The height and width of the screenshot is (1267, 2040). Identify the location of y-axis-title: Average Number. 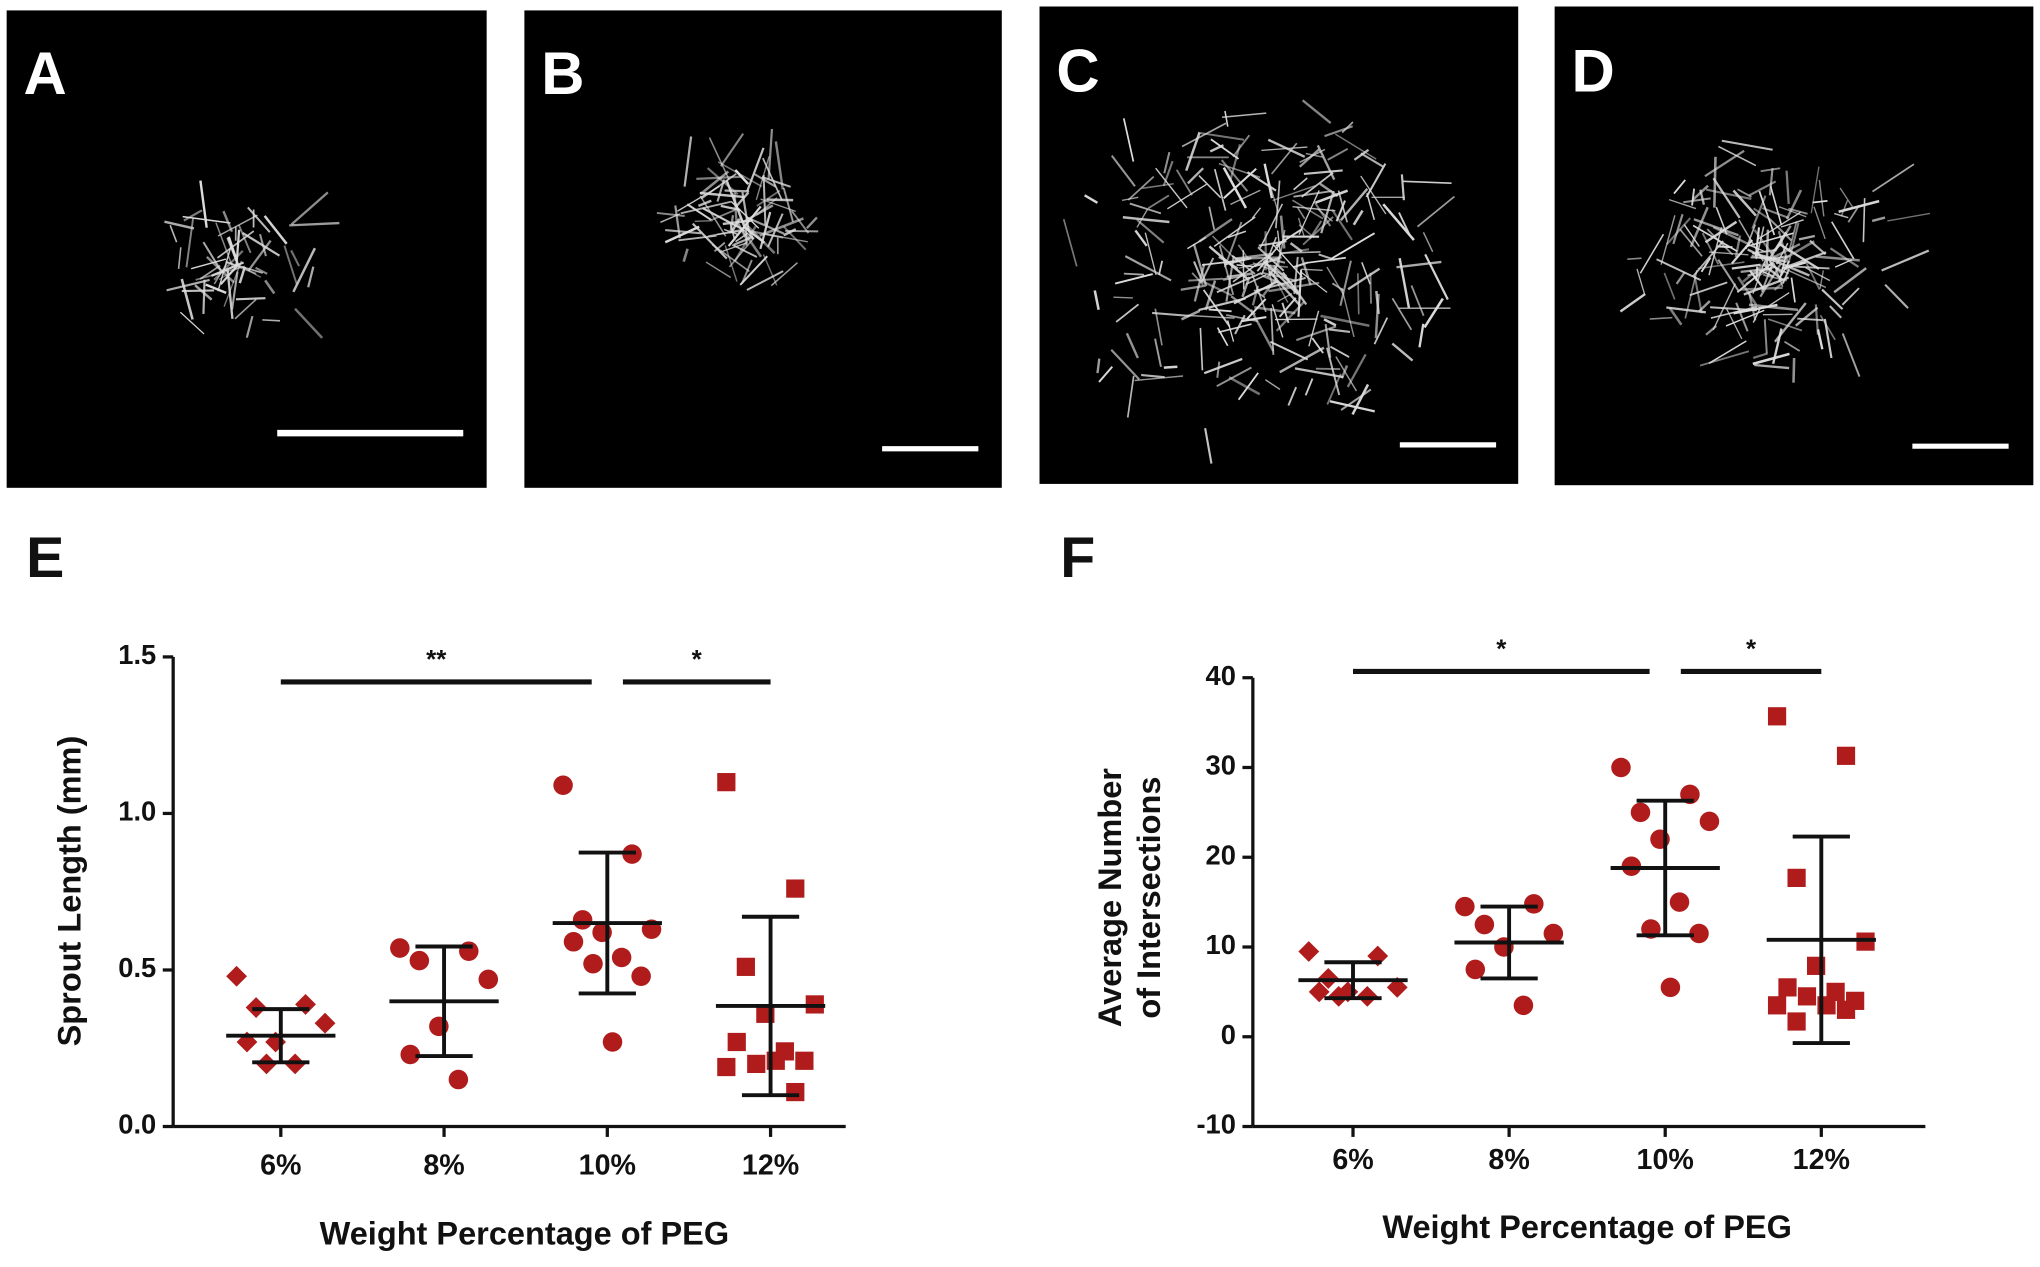
(1110, 897).